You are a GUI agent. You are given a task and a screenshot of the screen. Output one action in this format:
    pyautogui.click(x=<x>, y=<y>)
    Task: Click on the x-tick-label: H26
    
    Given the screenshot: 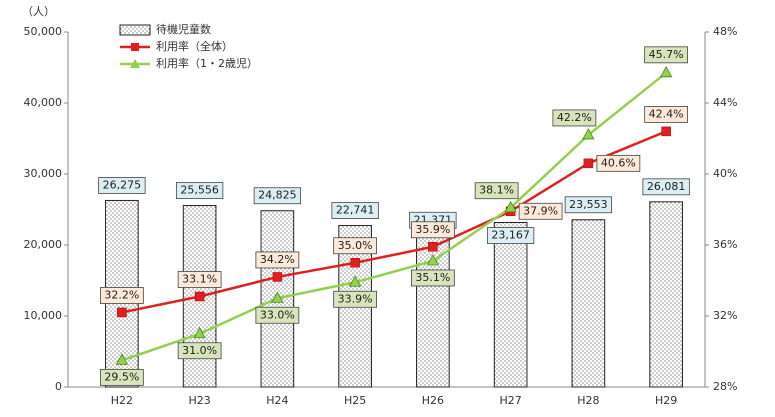 What is the action you would take?
    pyautogui.click(x=433, y=400)
    